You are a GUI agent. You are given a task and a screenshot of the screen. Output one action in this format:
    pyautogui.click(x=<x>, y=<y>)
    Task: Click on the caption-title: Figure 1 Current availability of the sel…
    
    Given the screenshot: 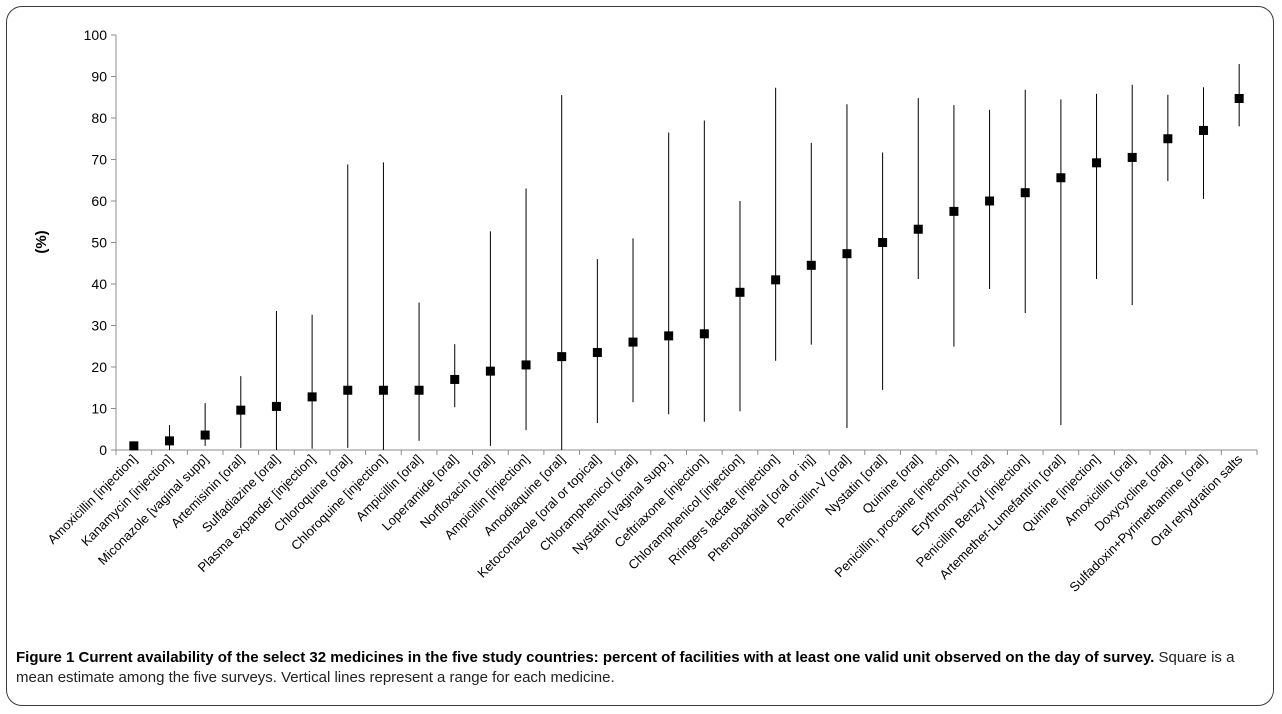 What is the action you would take?
    pyautogui.click(x=585, y=657)
    